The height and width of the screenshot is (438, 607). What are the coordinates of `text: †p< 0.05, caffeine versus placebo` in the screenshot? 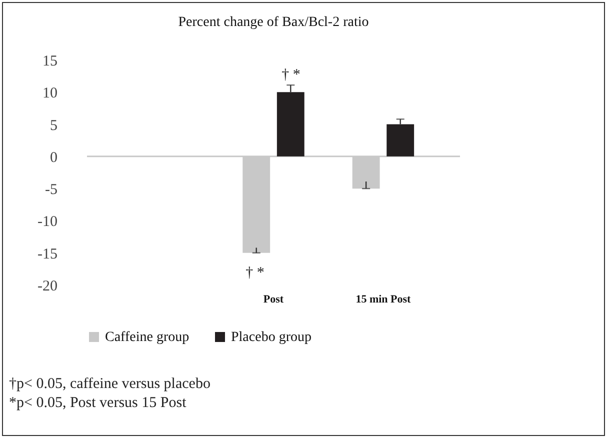 It's located at (109, 384).